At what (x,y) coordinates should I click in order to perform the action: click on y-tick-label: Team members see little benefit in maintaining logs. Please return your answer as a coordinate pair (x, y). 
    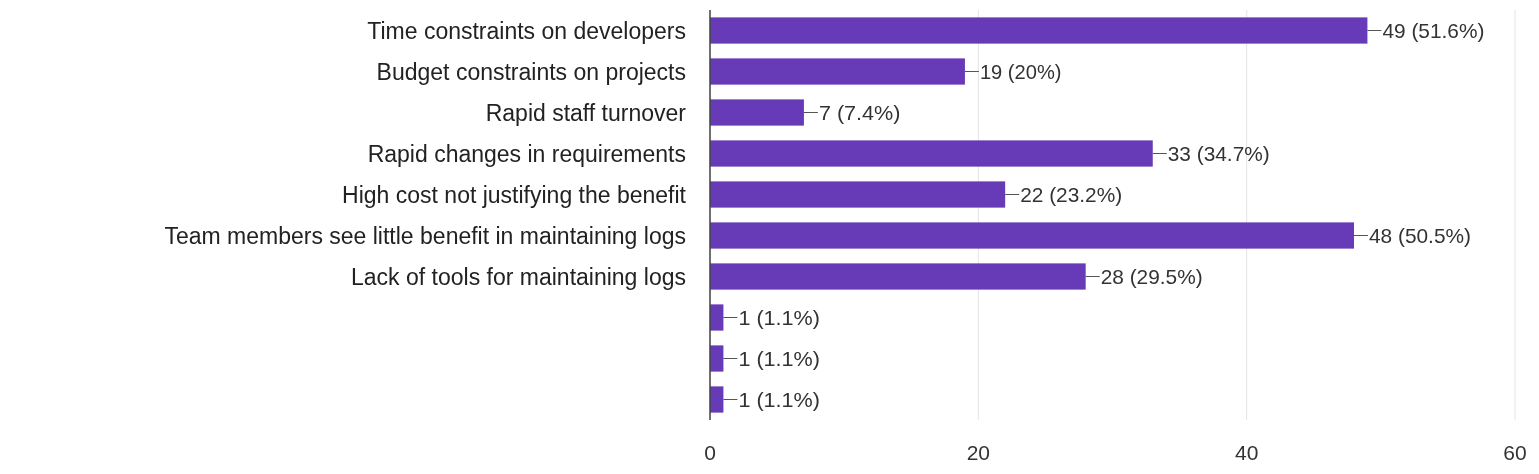
    Looking at the image, I should click on (425, 235).